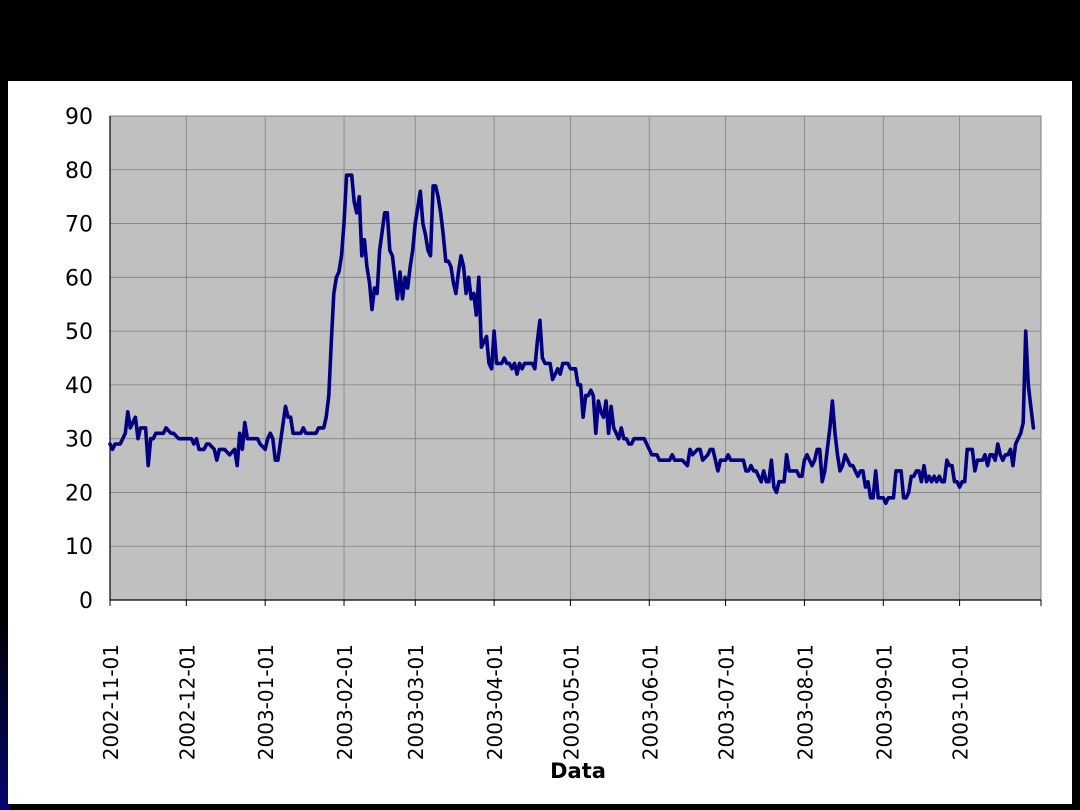 The image size is (1080, 810). I want to click on y-axis-title: (R$), so click(25, 366).